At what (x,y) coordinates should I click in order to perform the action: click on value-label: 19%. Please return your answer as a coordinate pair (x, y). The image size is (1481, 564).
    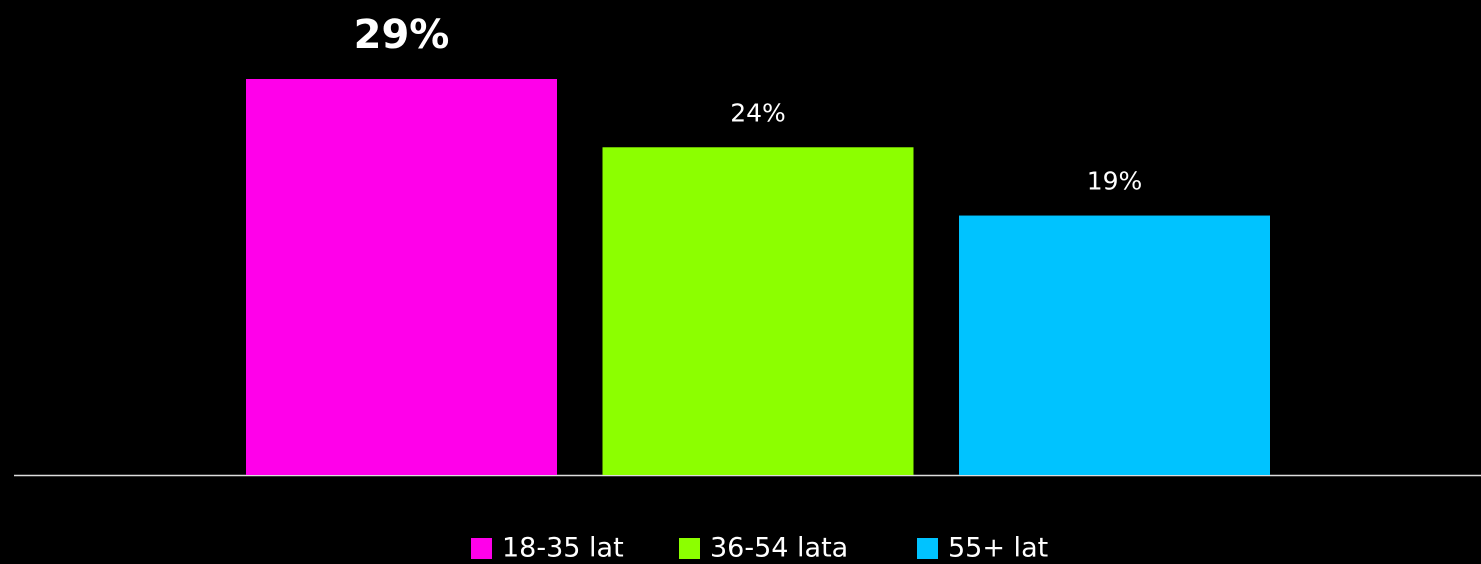
    Looking at the image, I should click on (1115, 181).